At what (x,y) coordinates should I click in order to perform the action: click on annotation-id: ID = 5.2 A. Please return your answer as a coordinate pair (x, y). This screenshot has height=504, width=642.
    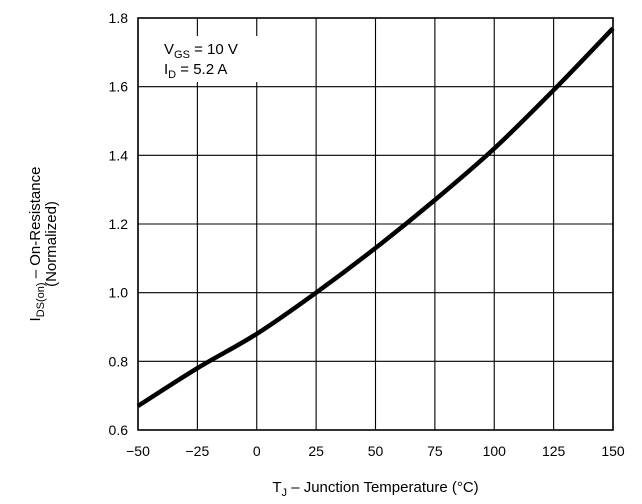
    Looking at the image, I should click on (195, 71).